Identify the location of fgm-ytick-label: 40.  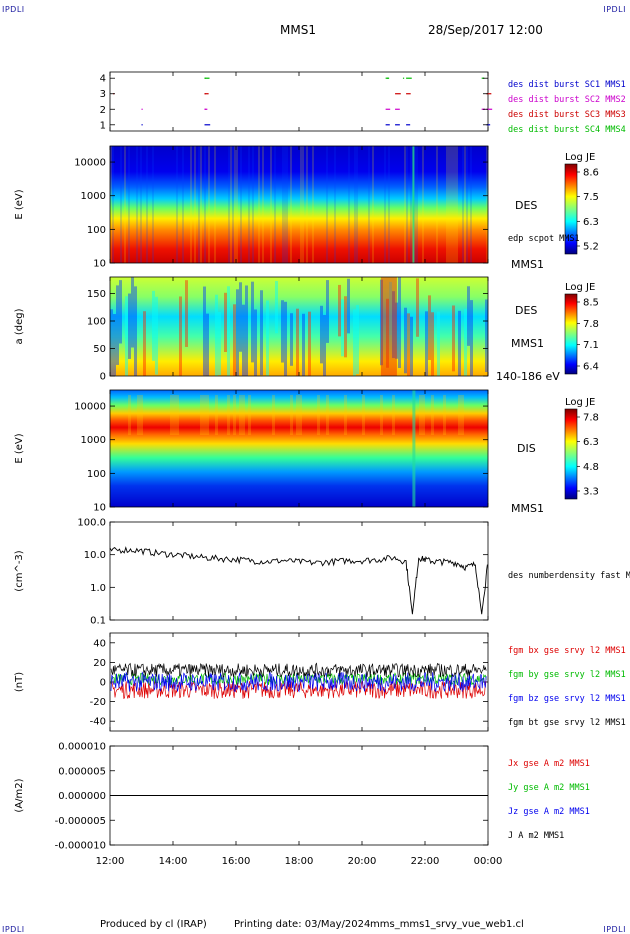
(99, 643).